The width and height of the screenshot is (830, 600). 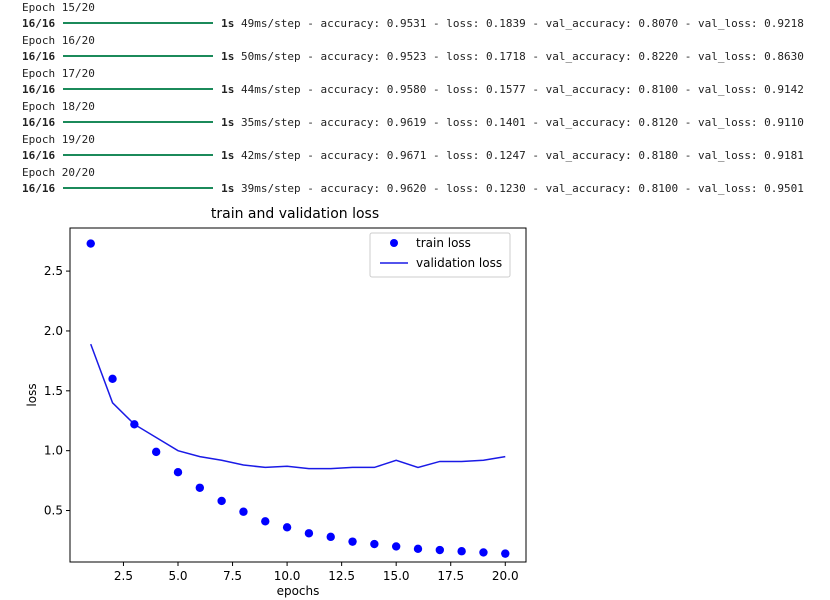 I want to click on validation-loss-line, so click(x=298, y=406).